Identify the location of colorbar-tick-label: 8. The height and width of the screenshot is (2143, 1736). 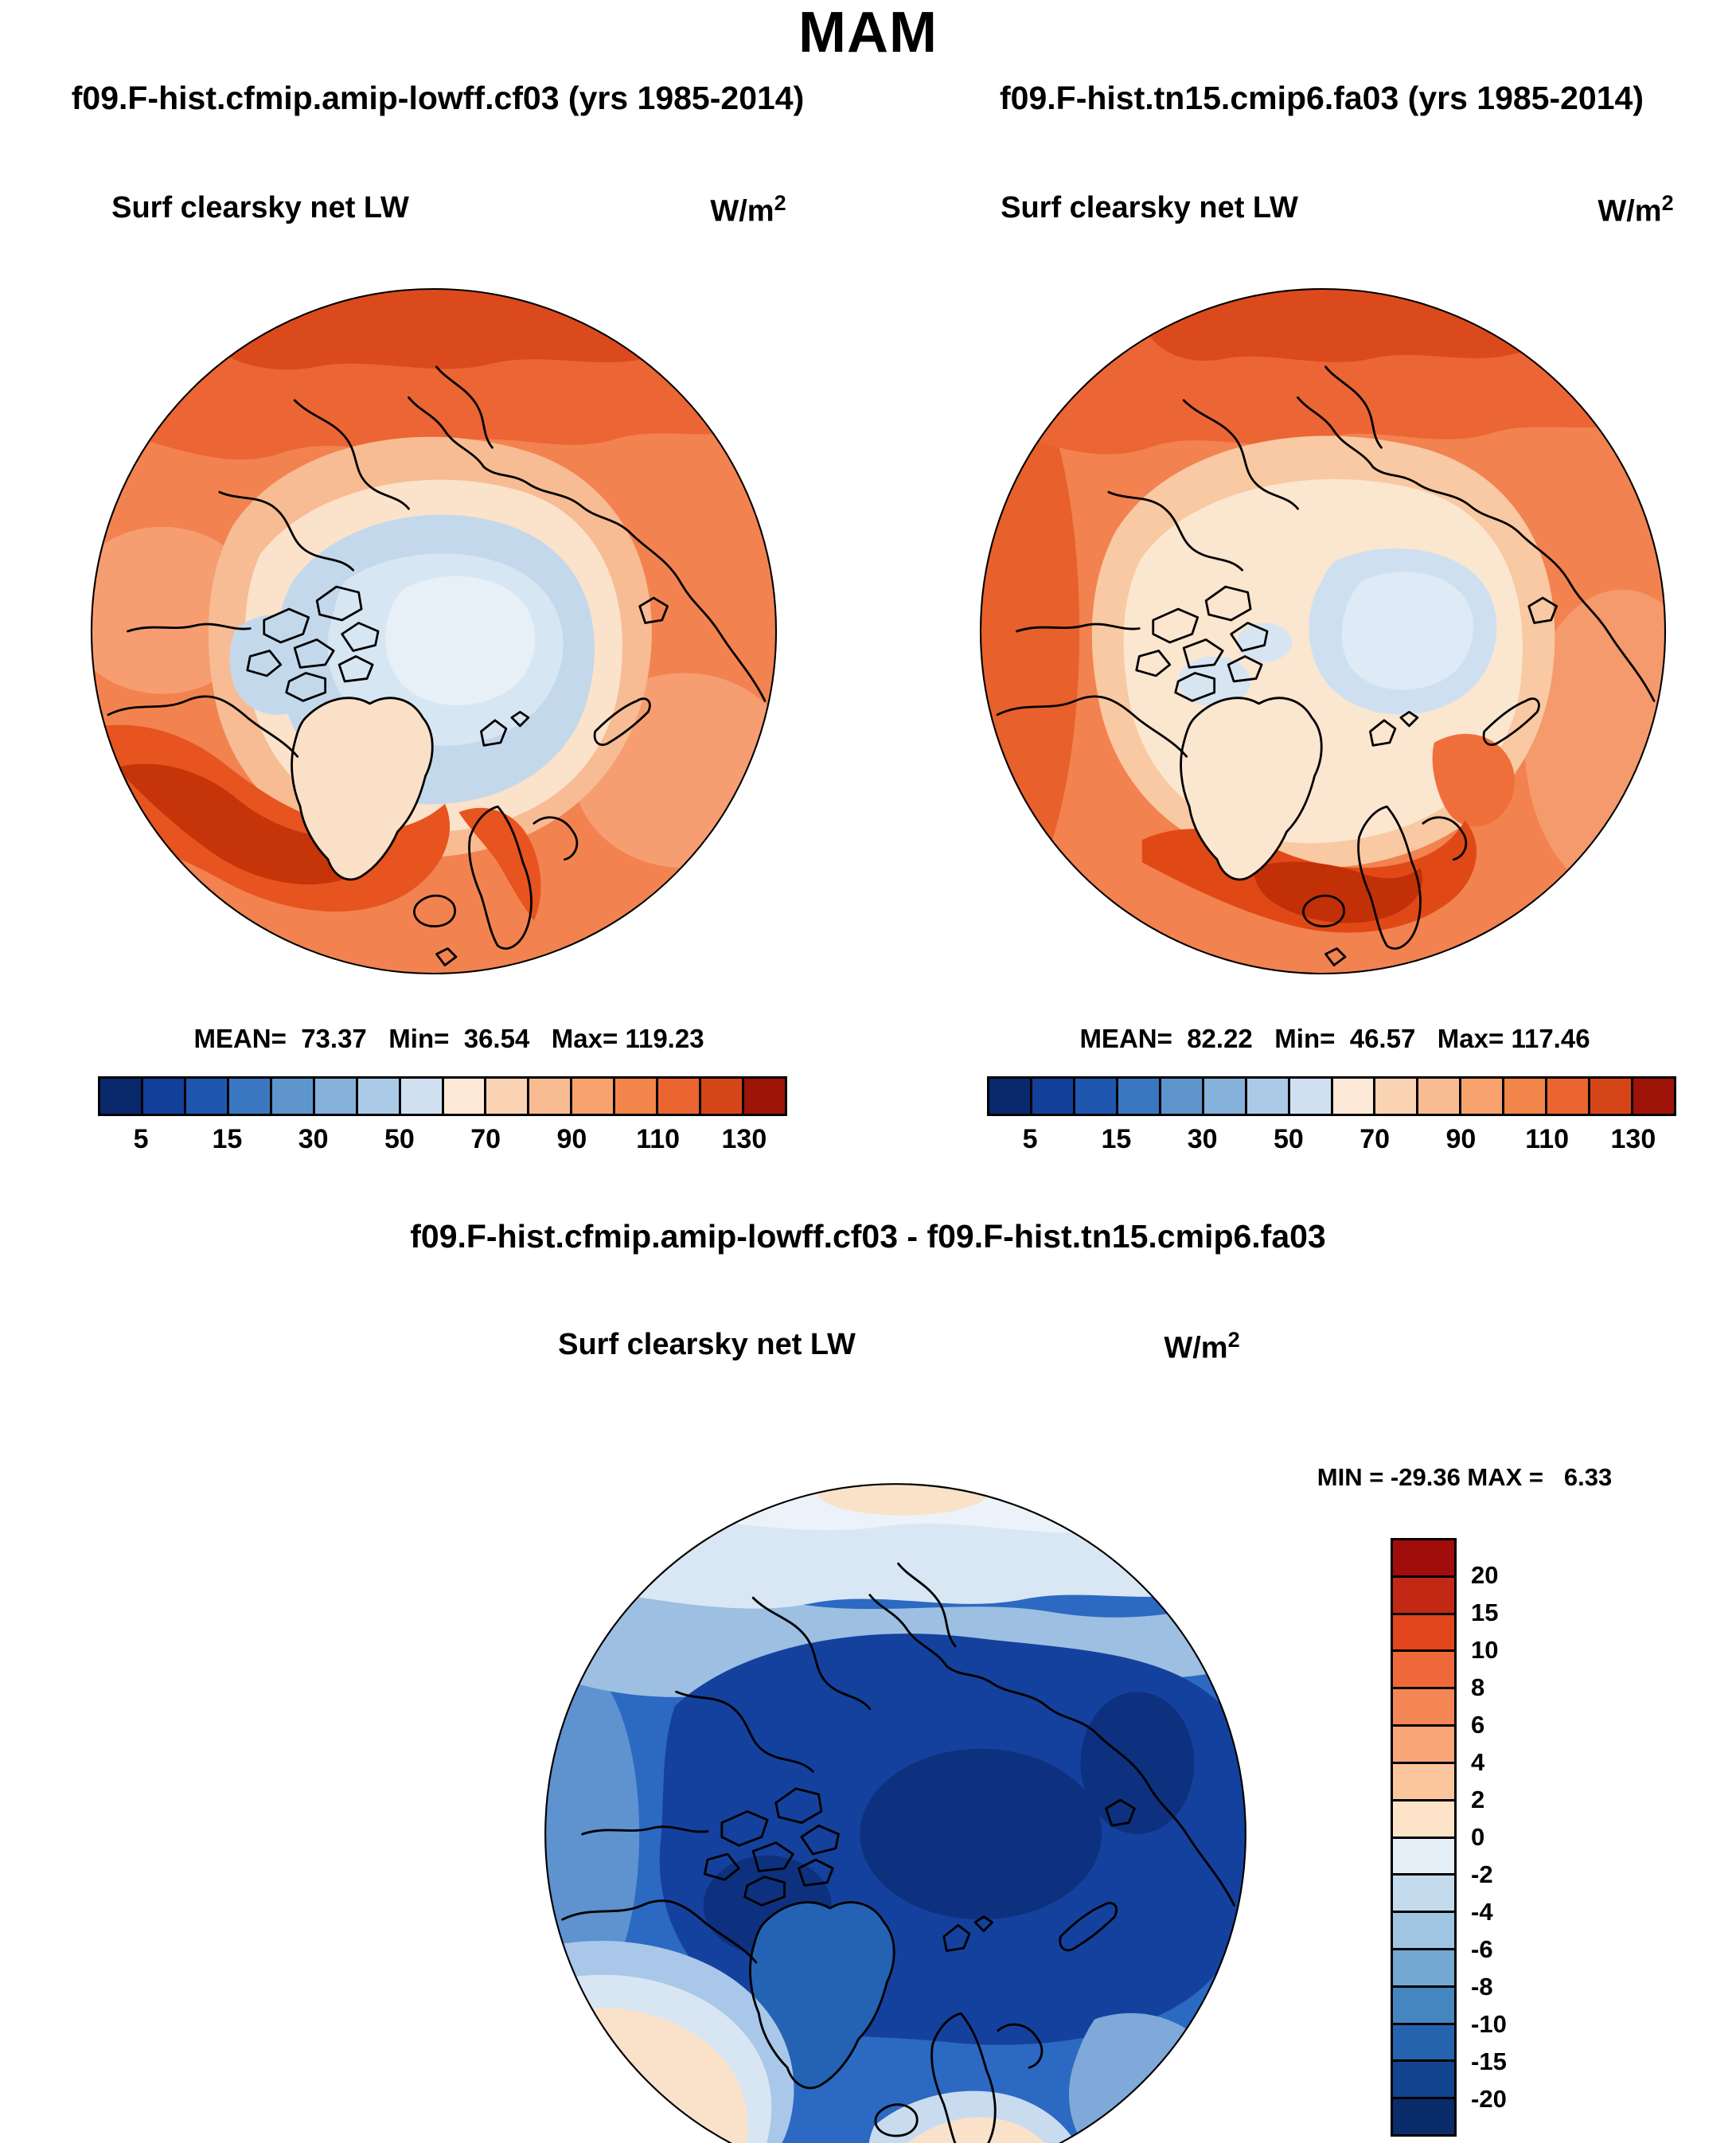
(1478, 1687).